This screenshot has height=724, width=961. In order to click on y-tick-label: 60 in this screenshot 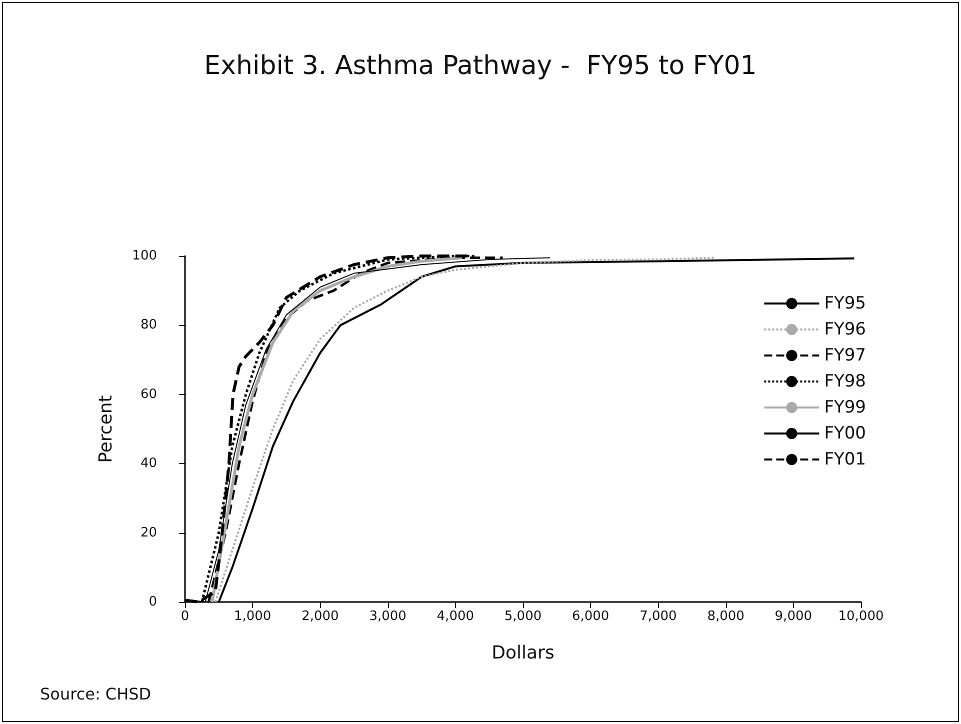, I will do `click(148, 394)`.